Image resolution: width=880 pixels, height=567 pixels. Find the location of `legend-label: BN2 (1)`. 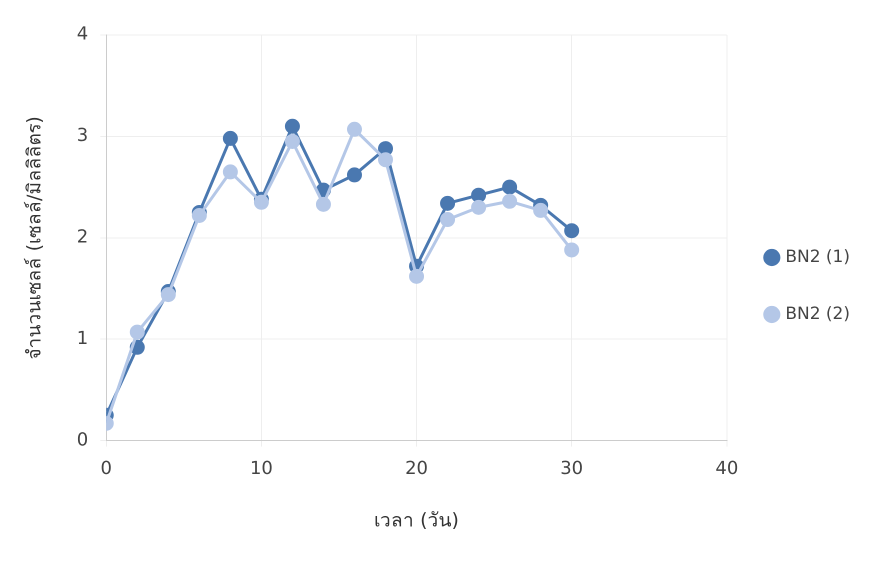

legend-label: BN2 (1) is located at coordinates (817, 256).